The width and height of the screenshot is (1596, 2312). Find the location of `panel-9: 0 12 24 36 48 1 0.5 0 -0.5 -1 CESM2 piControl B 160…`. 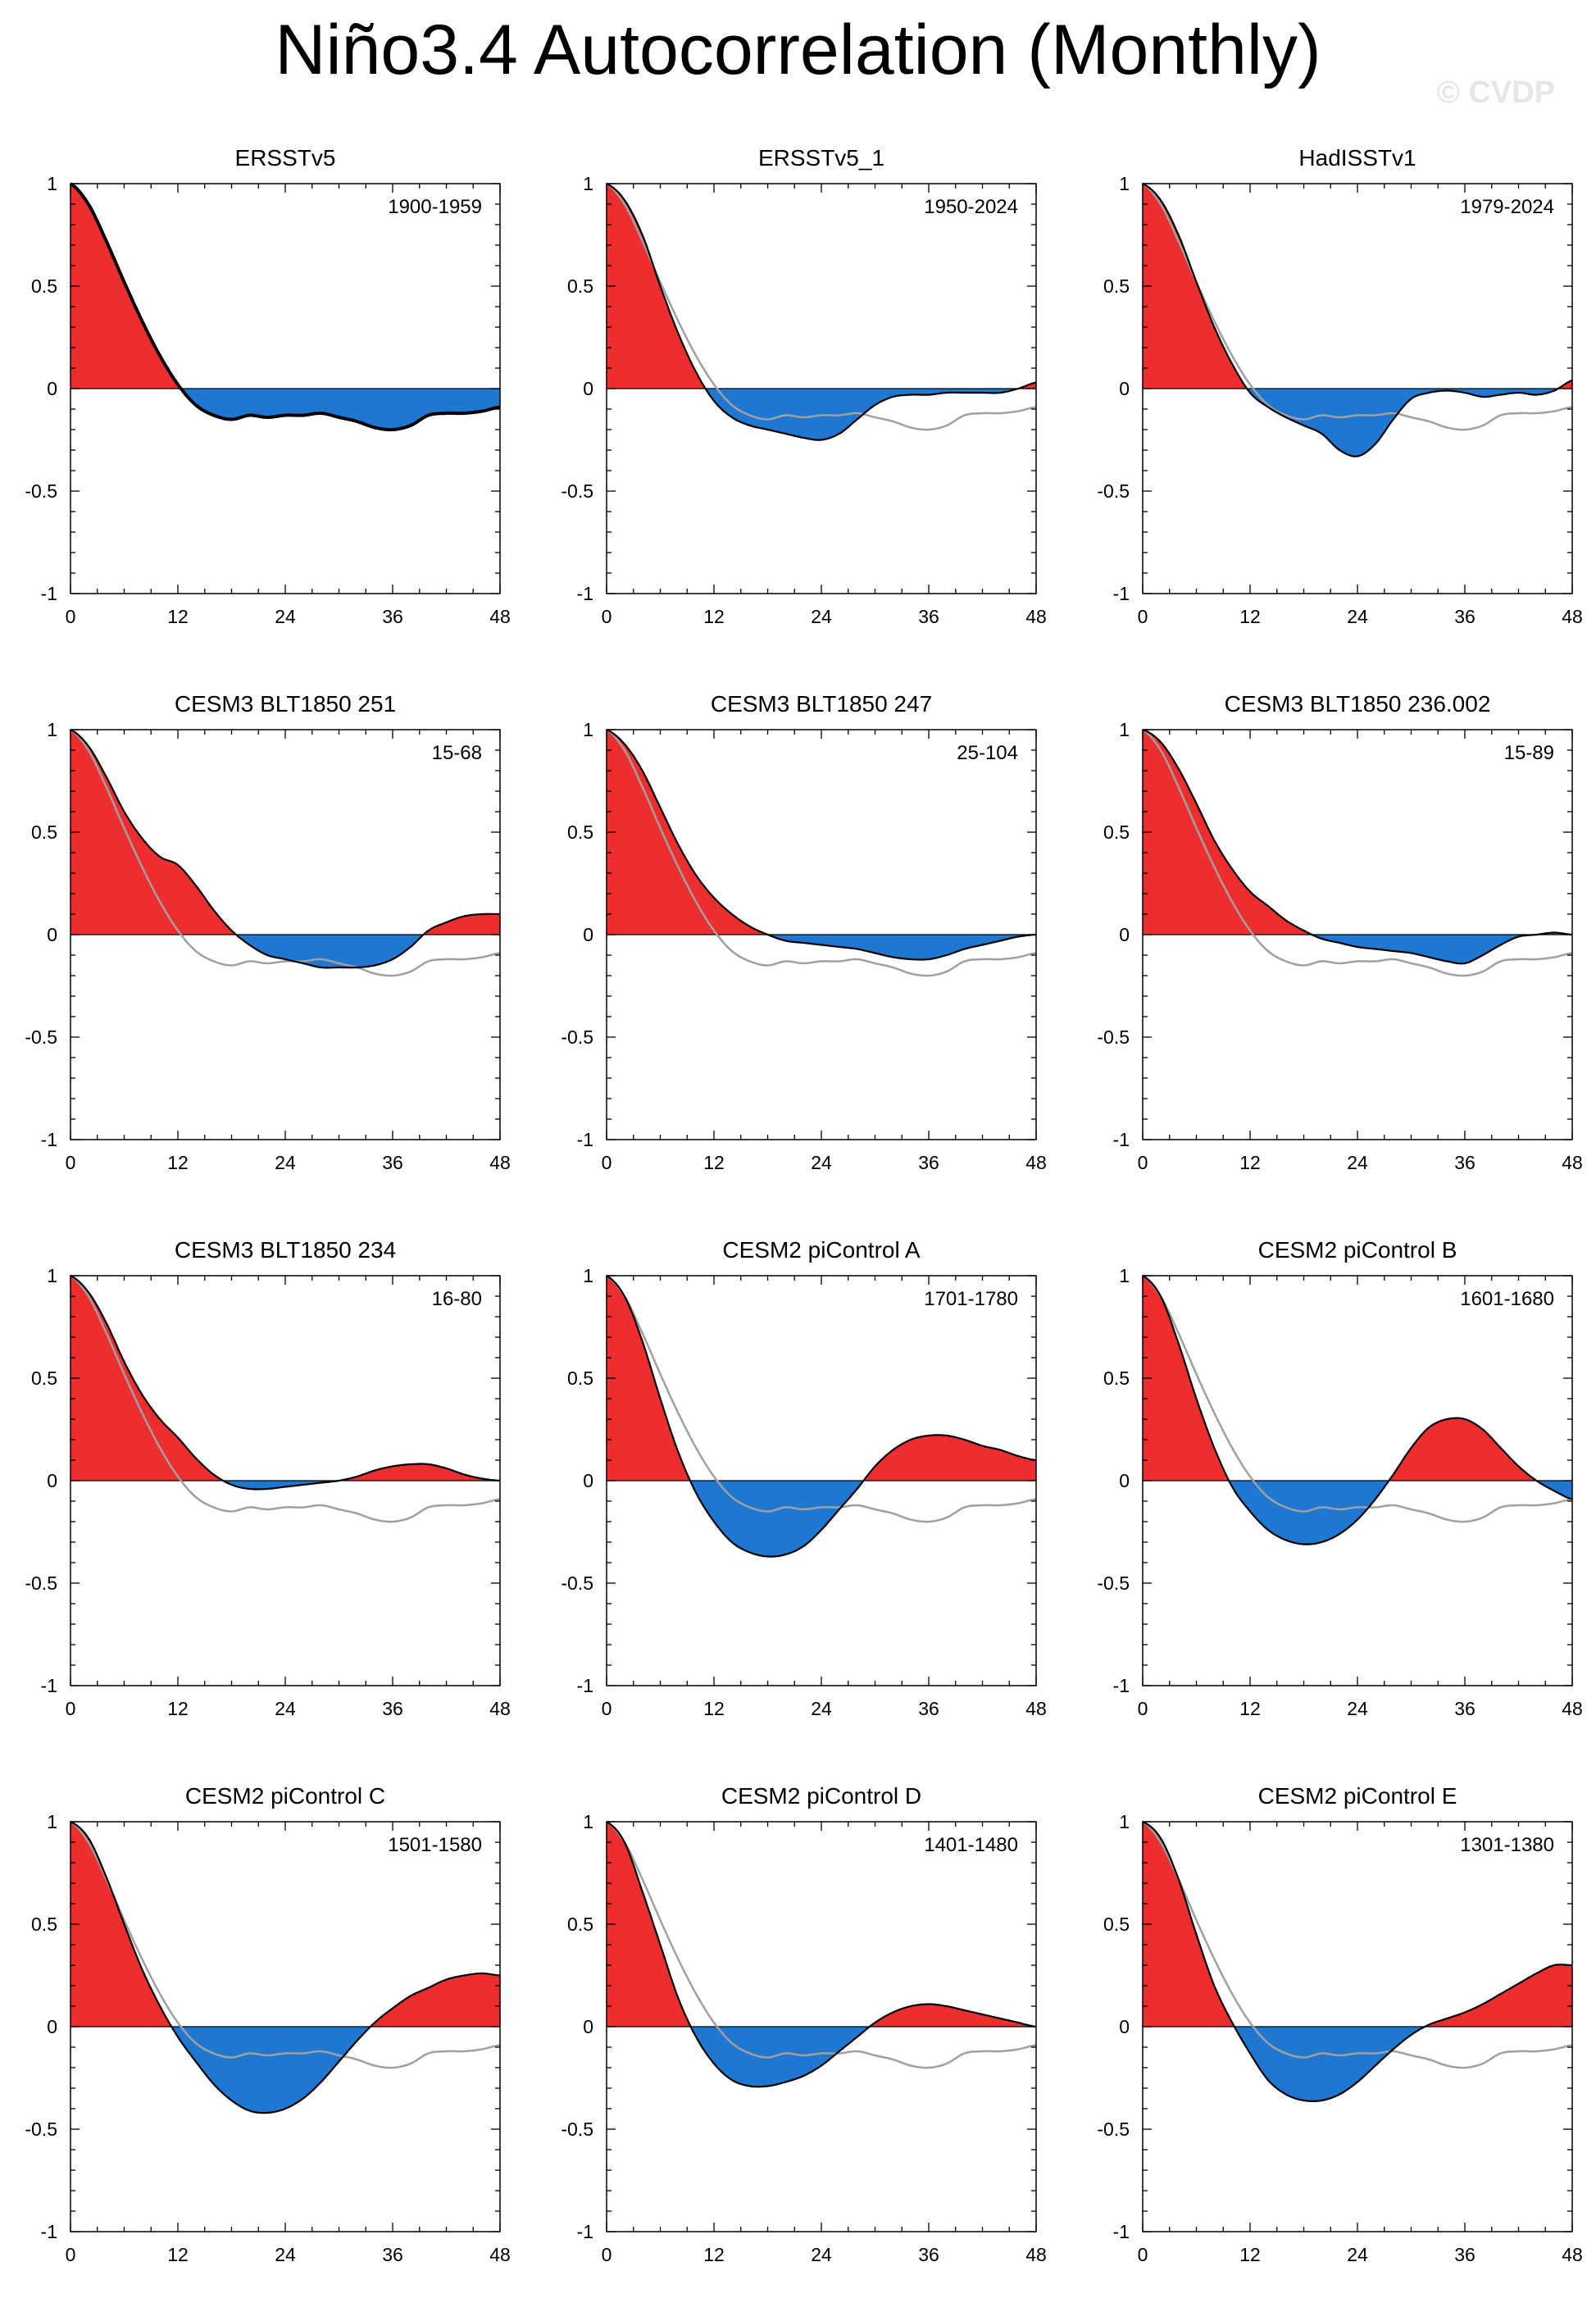

panel-9: 0 12 24 36 48 1 0.5 0 -0.5 -1 CESM2 piControl B 160… is located at coordinates (1339, 1478).